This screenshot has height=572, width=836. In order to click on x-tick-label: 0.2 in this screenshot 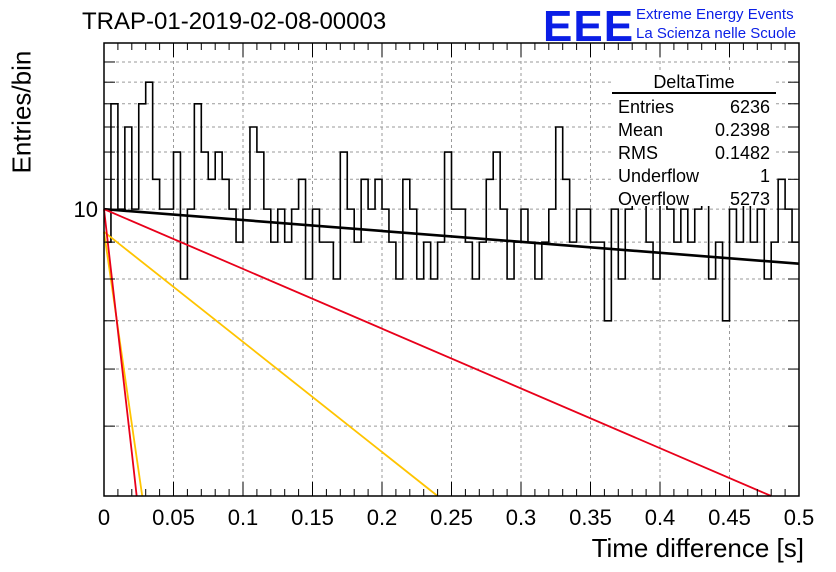, I will do `click(382, 517)`.